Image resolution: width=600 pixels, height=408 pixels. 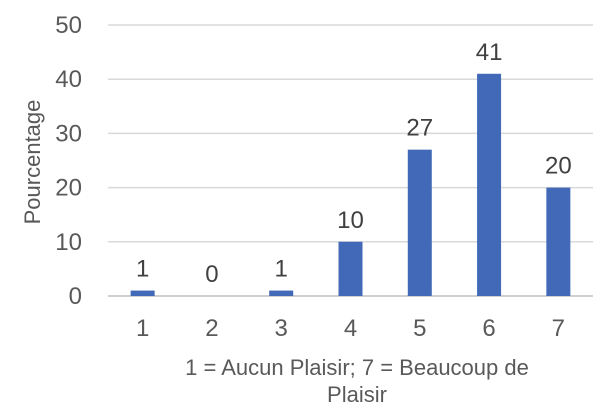 I want to click on x-tick-label: 7, so click(x=558, y=328).